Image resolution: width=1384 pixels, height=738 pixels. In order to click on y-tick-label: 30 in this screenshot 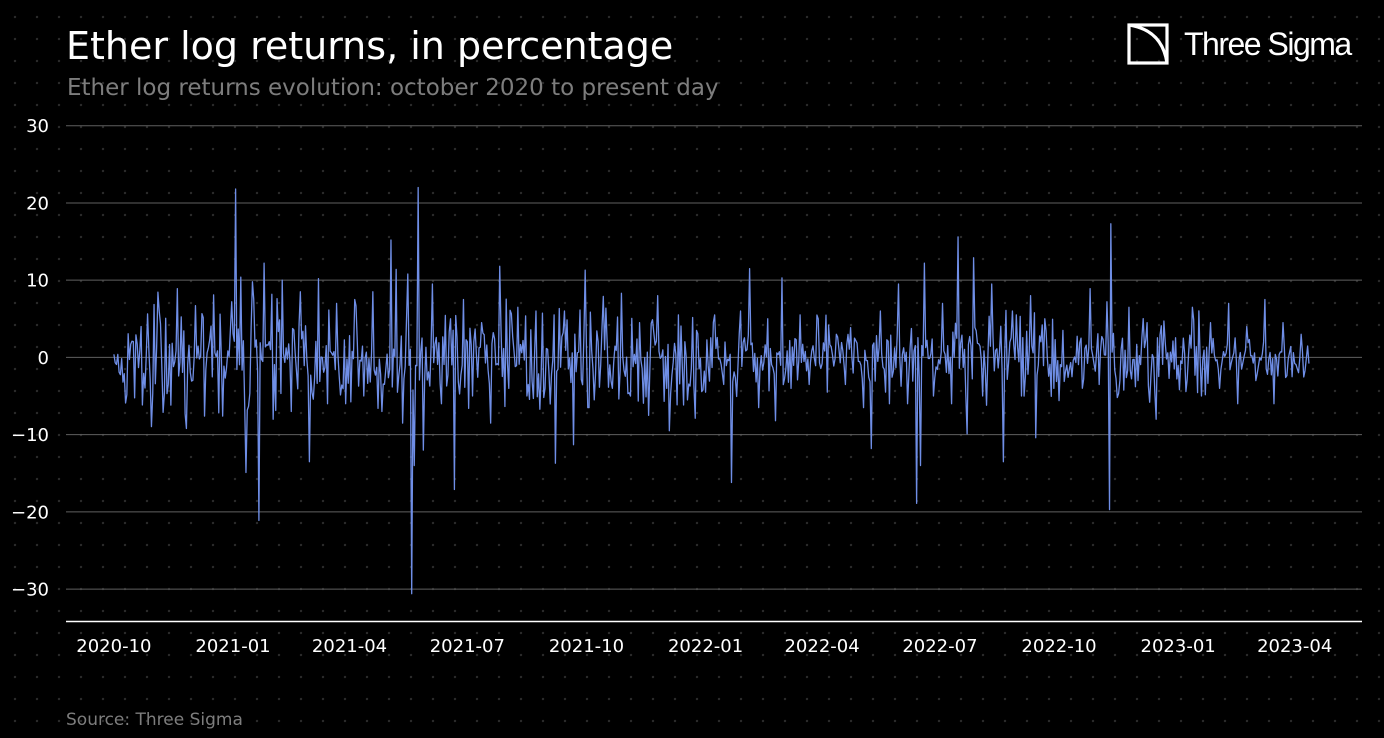, I will do `click(37, 126)`.